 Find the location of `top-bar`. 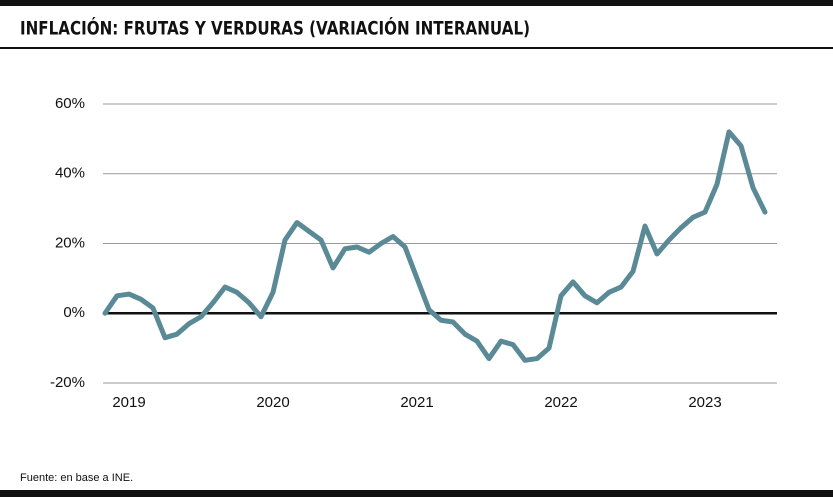

top-bar is located at coordinates (416, 3).